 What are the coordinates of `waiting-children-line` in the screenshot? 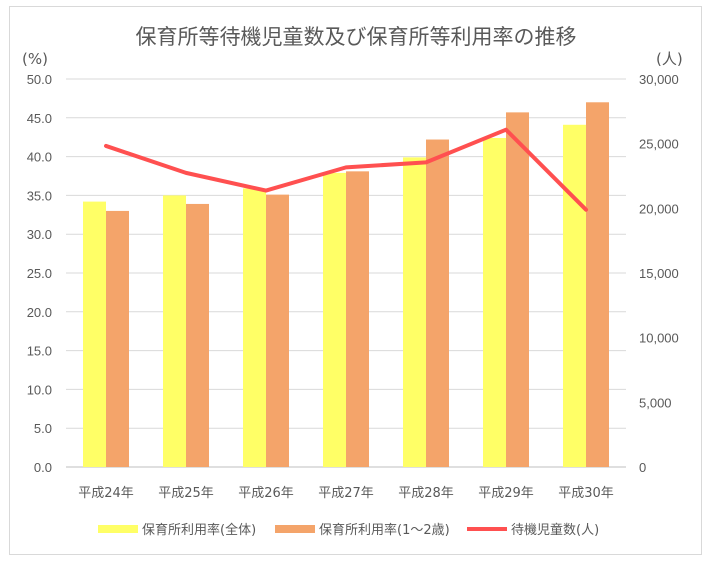 It's located at (346, 169).